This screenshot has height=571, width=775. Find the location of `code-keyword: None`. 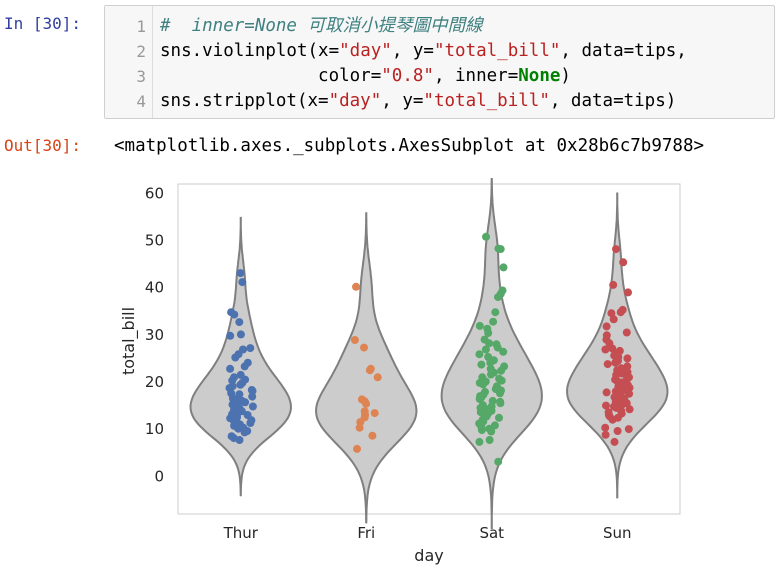

code-keyword: None is located at coordinates (539, 76).